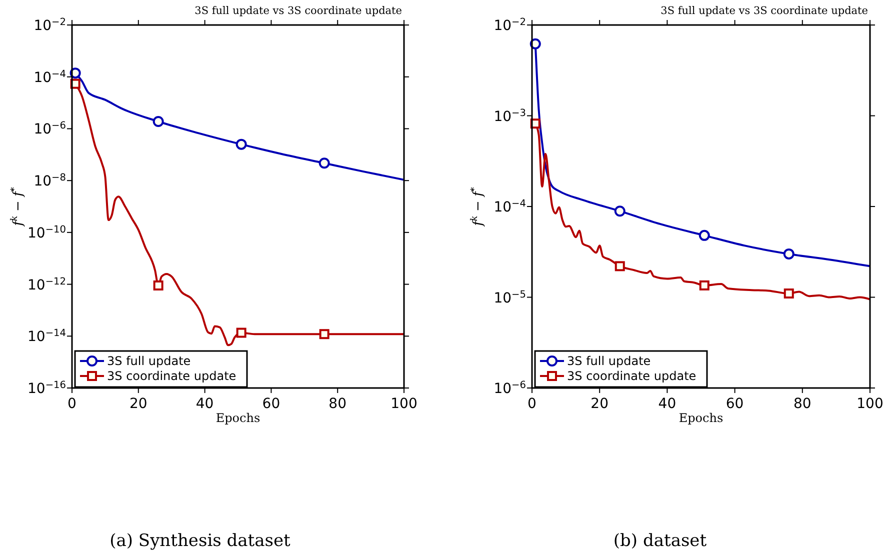  Describe the element at coordinates (46, 337) in the screenshot. I see `y-tick-label: 10$^{−14}$` at that location.